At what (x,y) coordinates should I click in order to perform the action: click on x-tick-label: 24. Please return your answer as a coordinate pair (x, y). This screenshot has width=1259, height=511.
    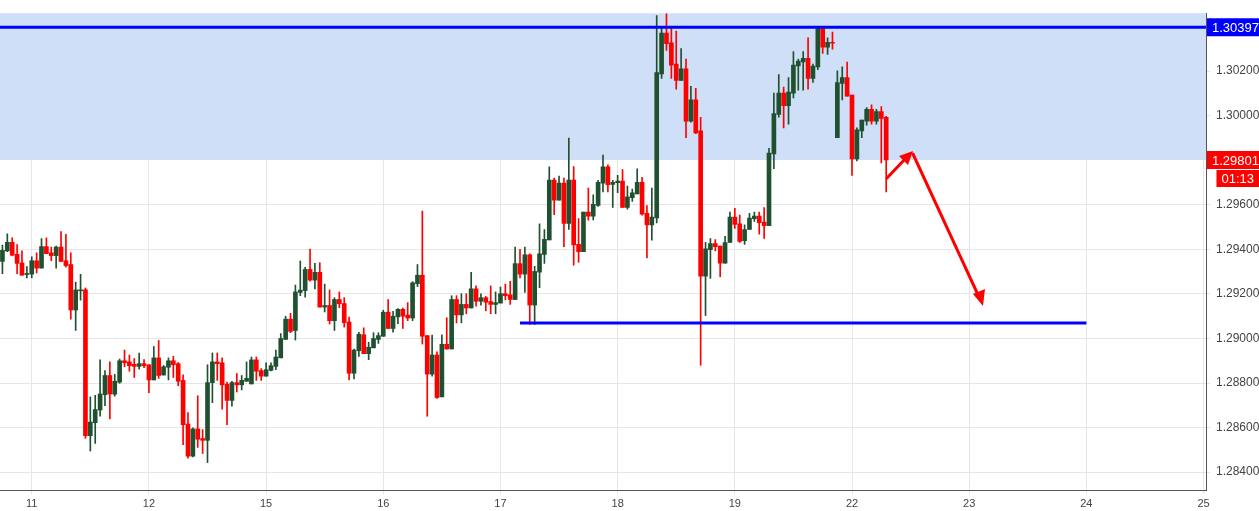
    Looking at the image, I should click on (1086, 502).